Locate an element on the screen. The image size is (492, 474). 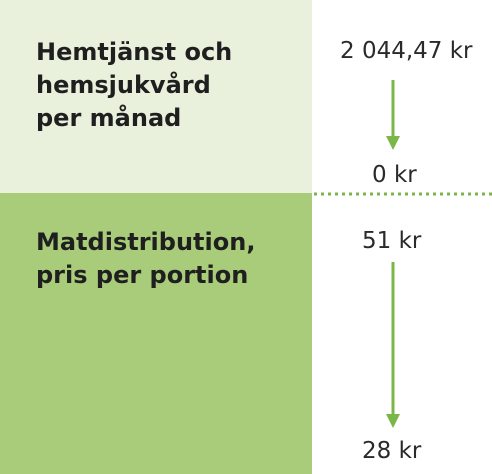
price-to: 28 kr is located at coordinates (392, 451).